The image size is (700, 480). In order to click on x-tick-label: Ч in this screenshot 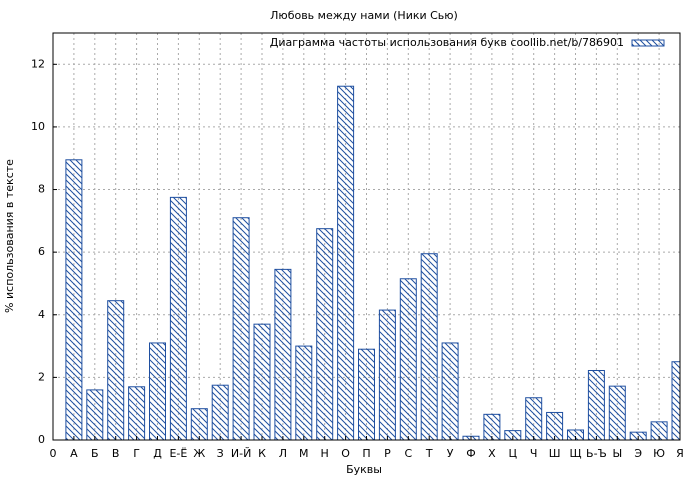, I will do `click(534, 453)`.